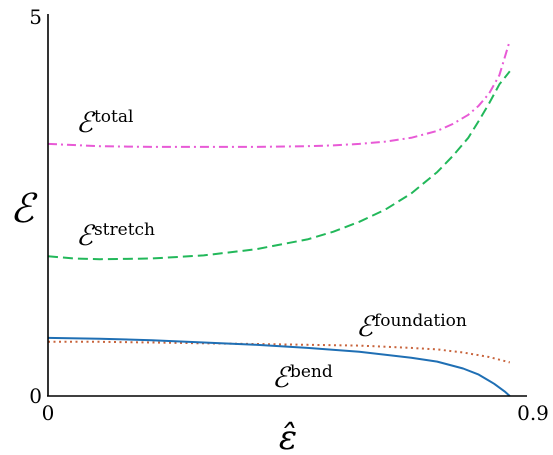 The width and height of the screenshot is (553, 455). Describe the element at coordinates (113, 117) in the screenshot. I see `series-label-superscript: total` at that location.